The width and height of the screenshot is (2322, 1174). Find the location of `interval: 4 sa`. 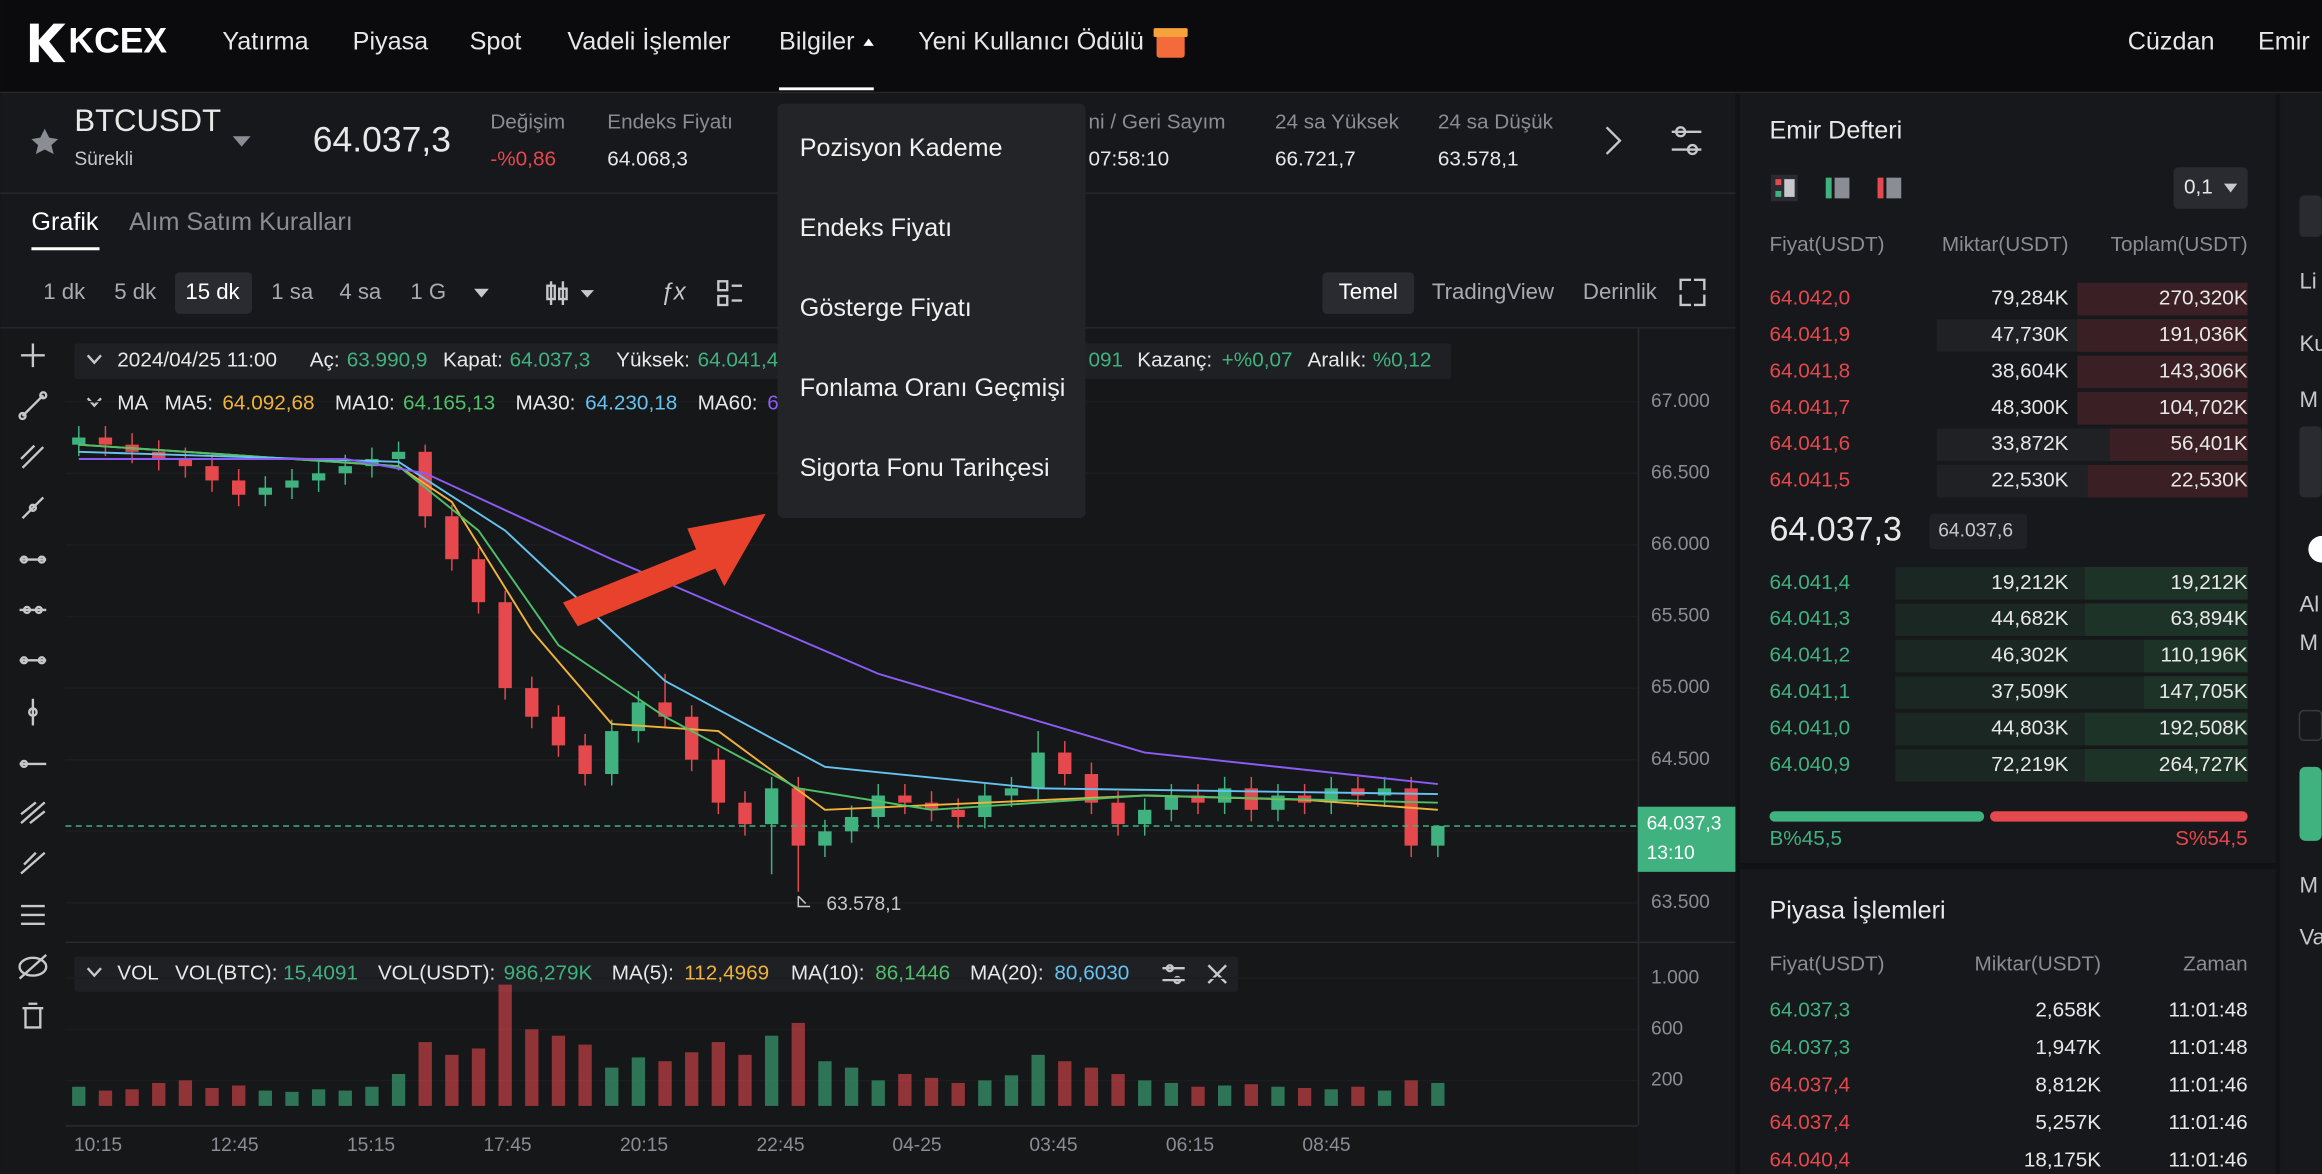

interval: 4 sa is located at coordinates (360, 291).